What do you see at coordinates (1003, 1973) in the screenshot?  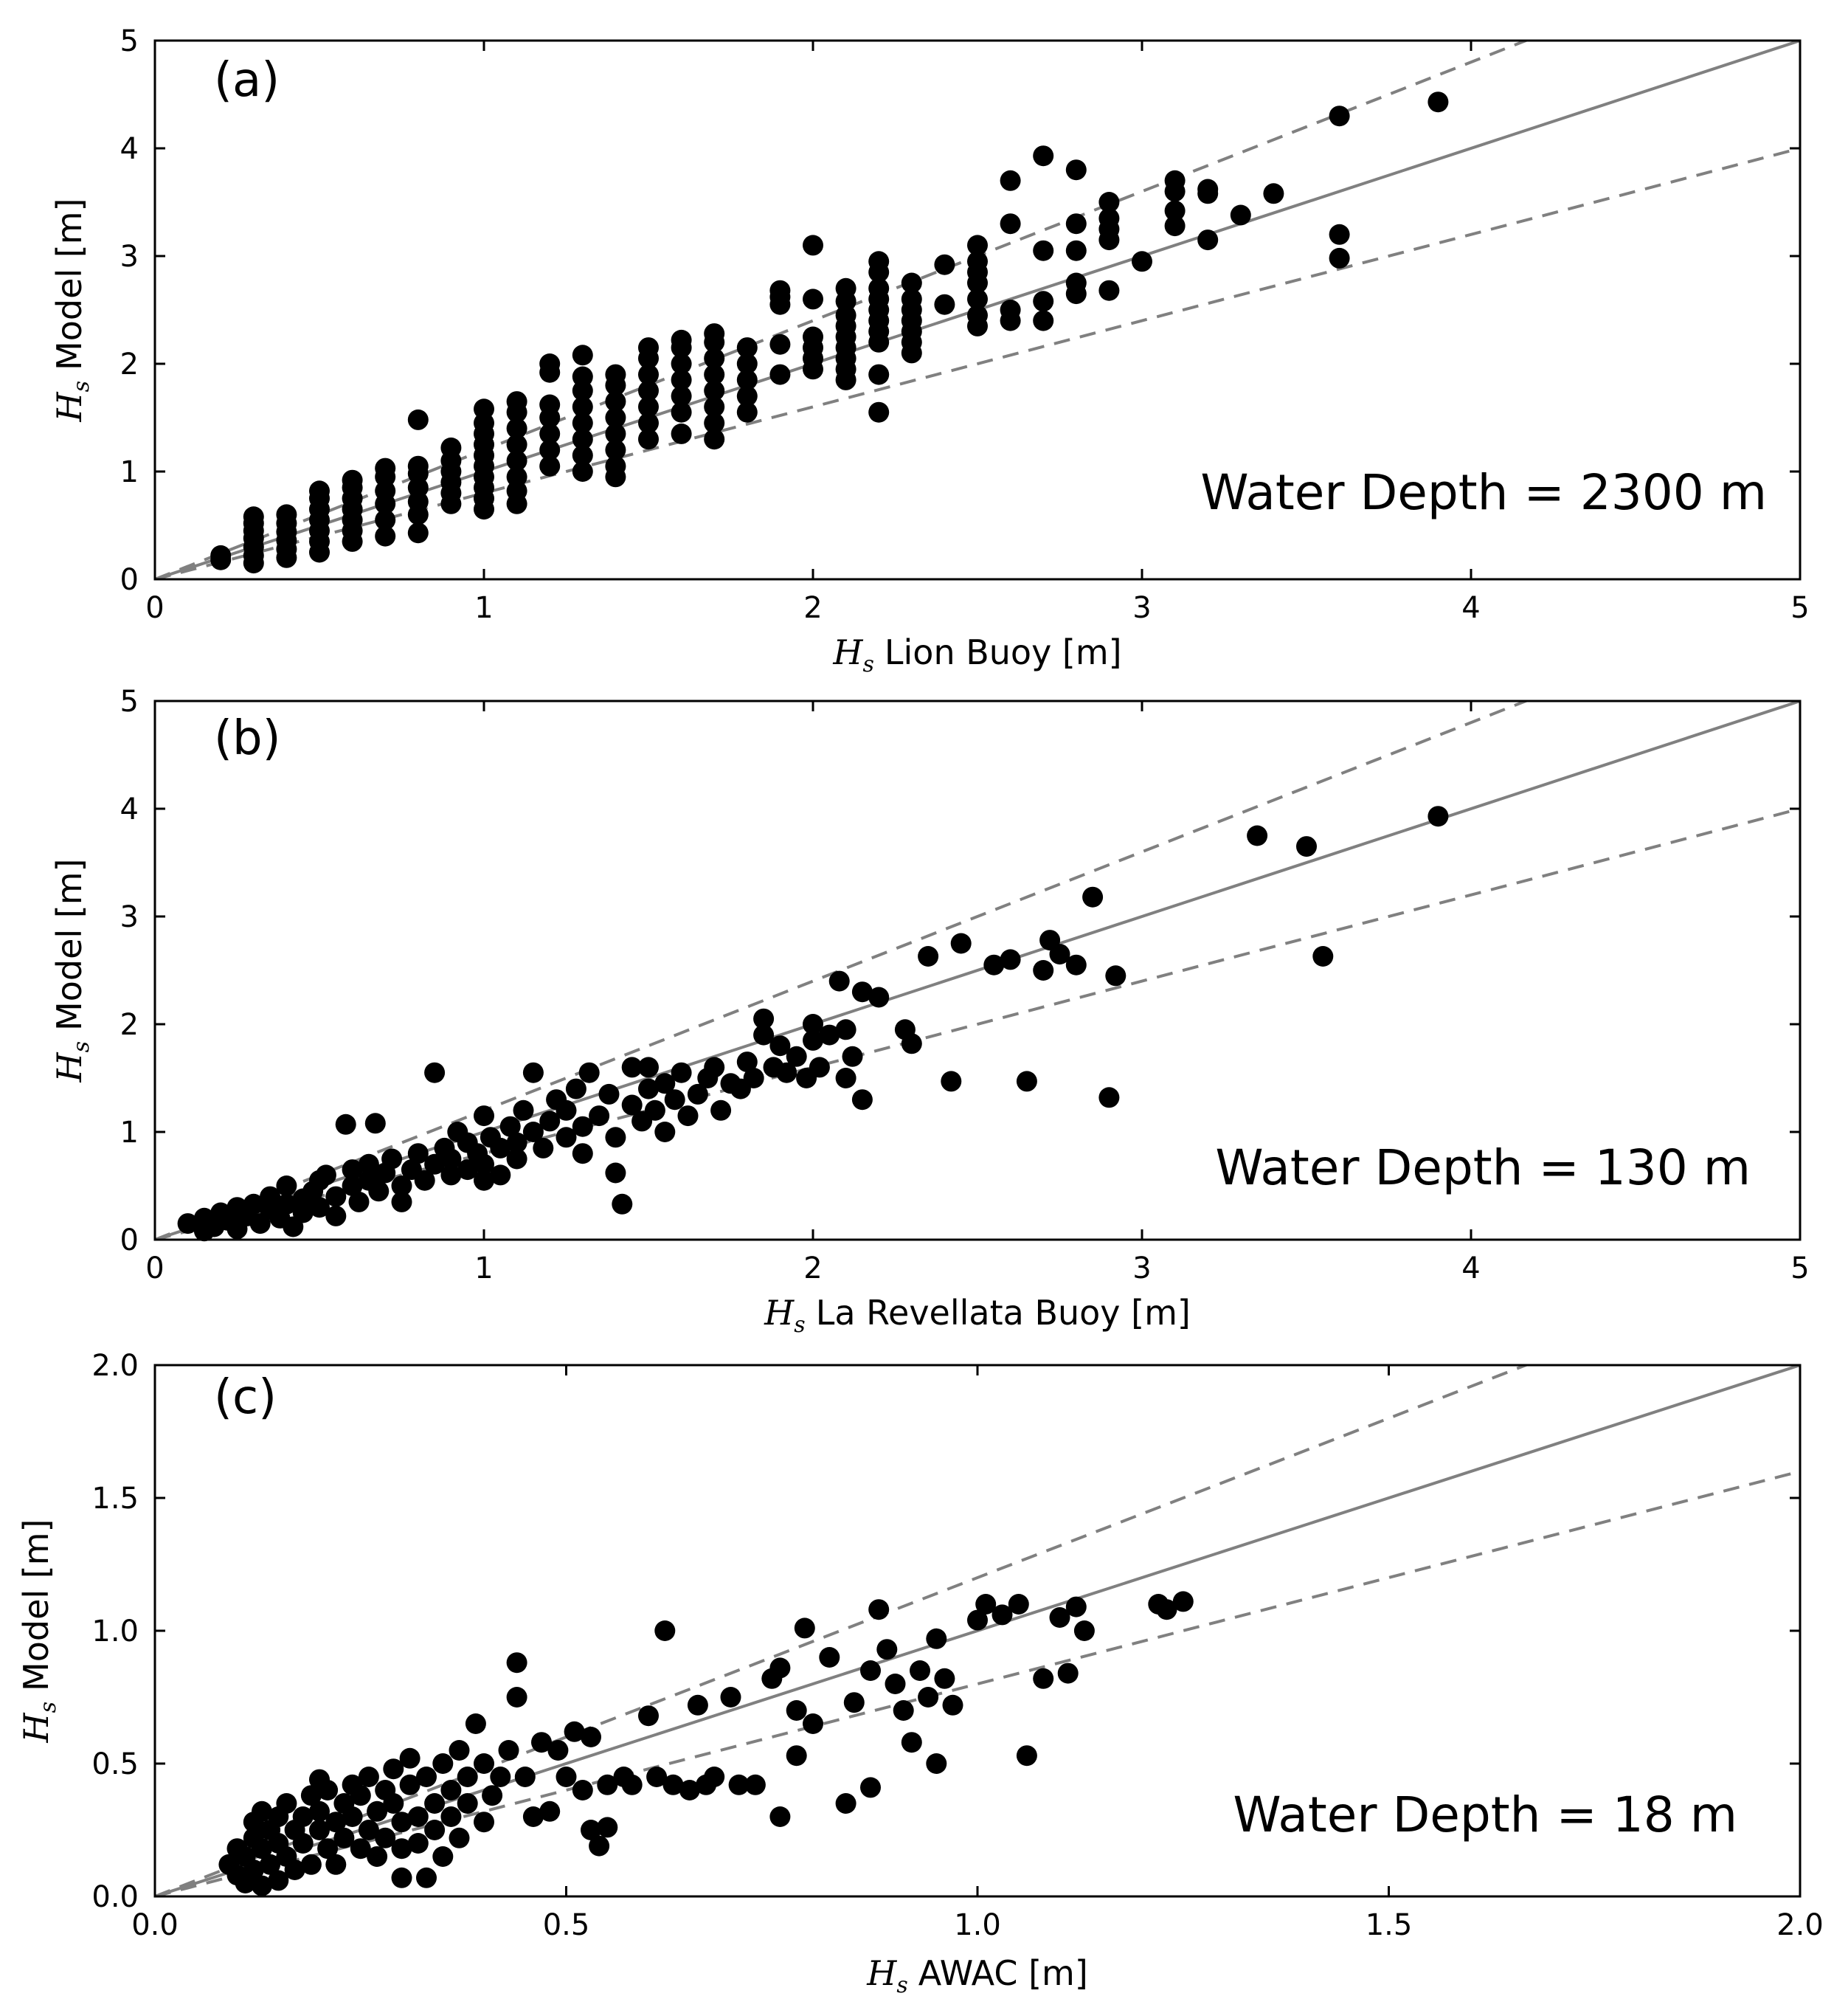 I see `x-axis-text: AWAC [m]` at bounding box center [1003, 1973].